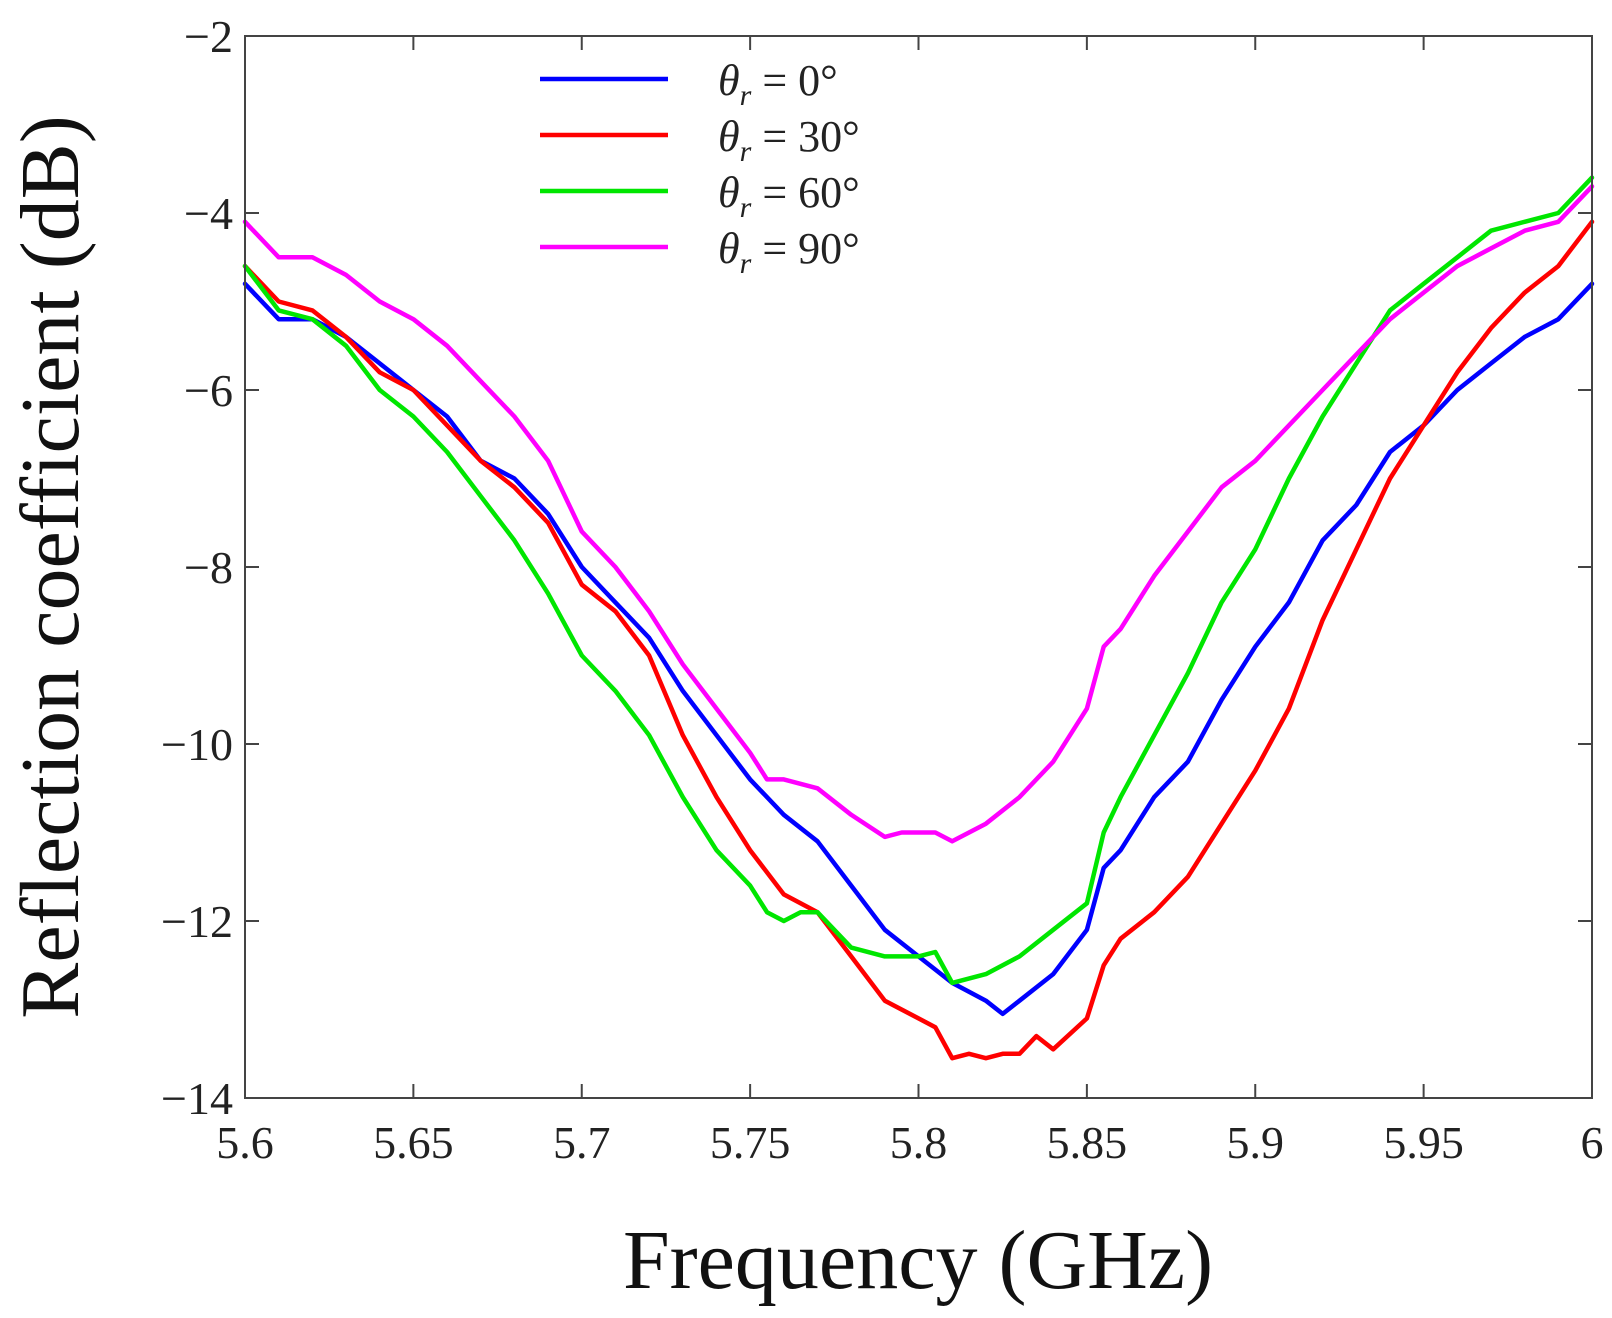  What do you see at coordinates (789, 140) in the screenshot?
I see `legend-label-1: θr = 30°` at bounding box center [789, 140].